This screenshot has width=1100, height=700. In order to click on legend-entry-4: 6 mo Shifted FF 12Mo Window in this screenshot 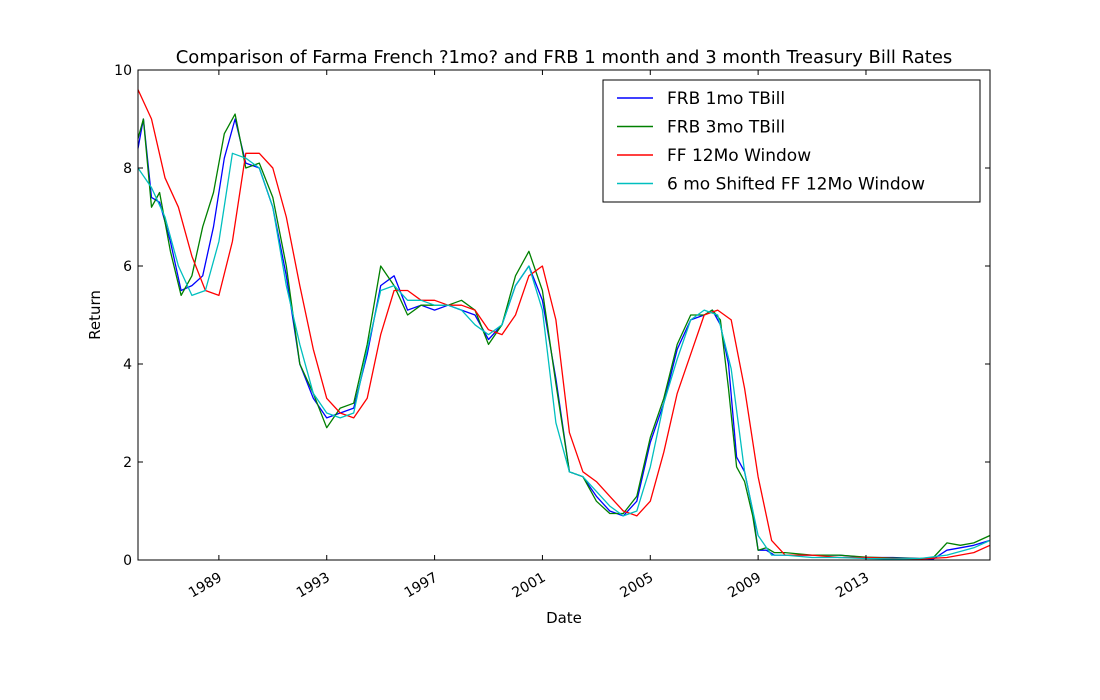, I will do `click(796, 185)`.